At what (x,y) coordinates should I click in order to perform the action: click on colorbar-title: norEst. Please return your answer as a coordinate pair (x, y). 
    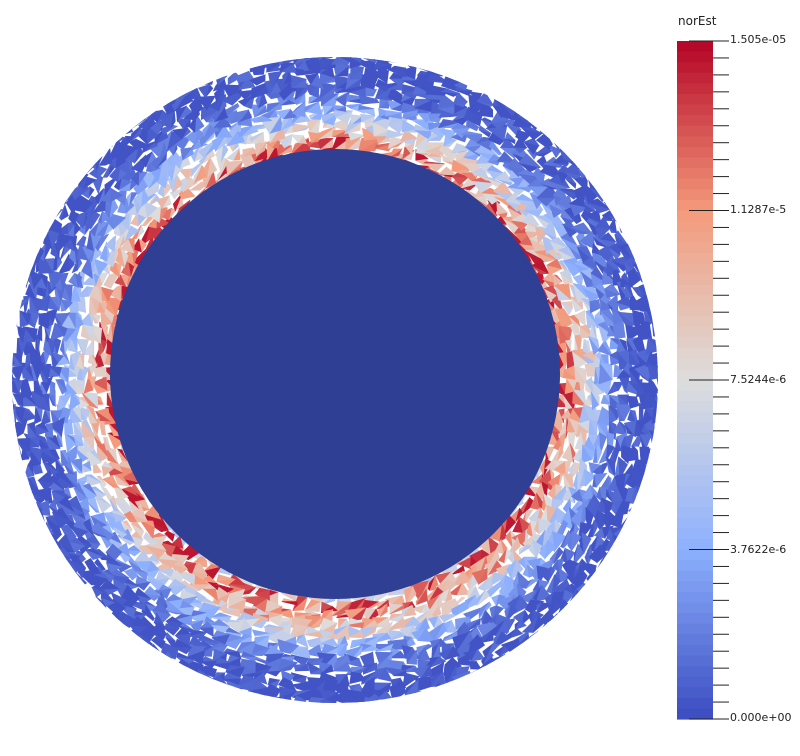
    Looking at the image, I should click on (697, 21).